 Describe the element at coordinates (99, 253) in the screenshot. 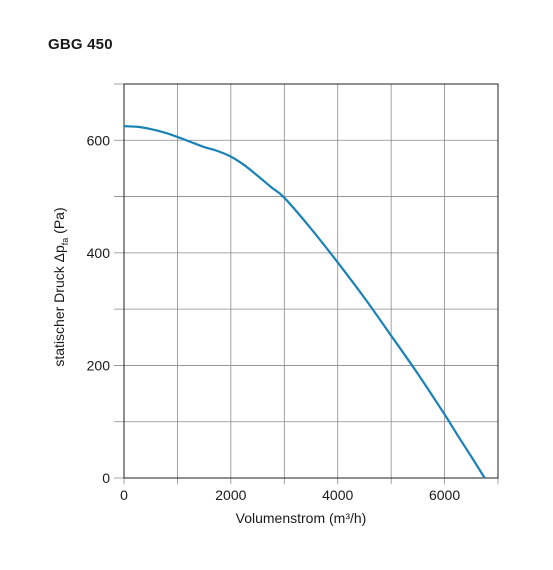

I see `y-tick-label: 400` at that location.